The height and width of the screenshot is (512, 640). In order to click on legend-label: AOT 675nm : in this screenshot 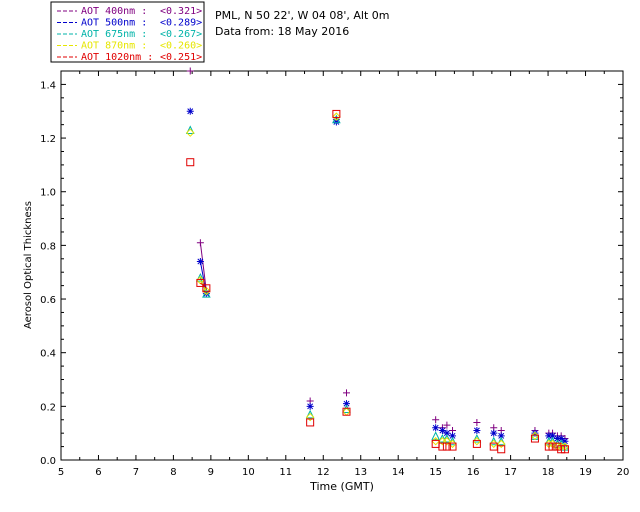, I will do `click(114, 34)`.